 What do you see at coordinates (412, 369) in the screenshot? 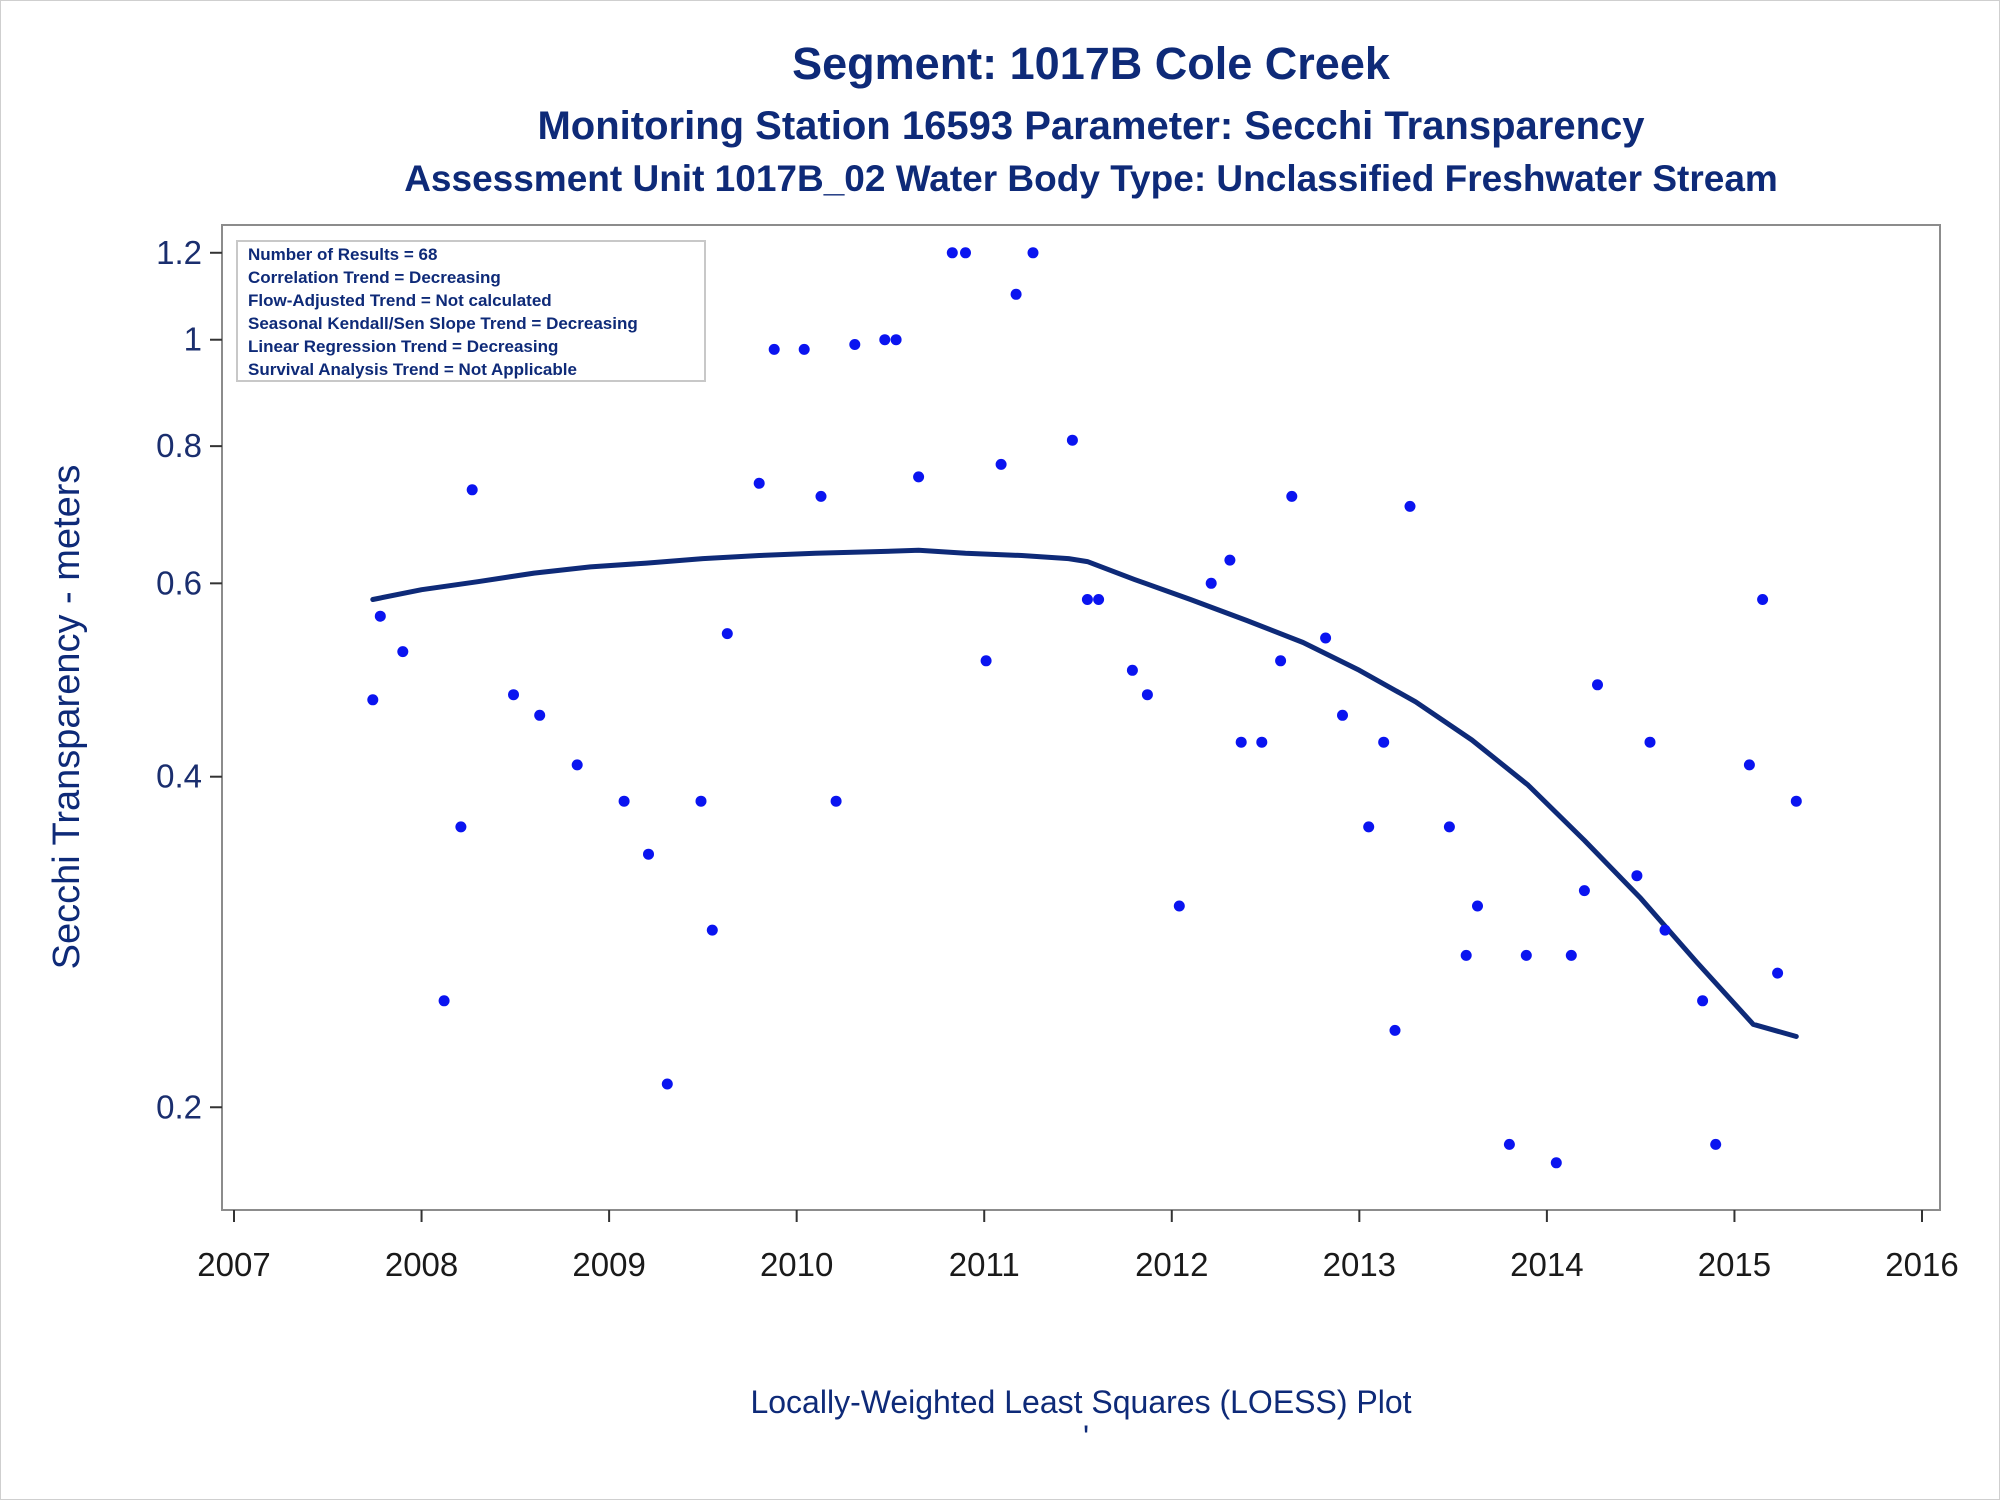
I see `stat-survival-analysis-trend: Survival Analysis Trend = Not Applicable` at bounding box center [412, 369].